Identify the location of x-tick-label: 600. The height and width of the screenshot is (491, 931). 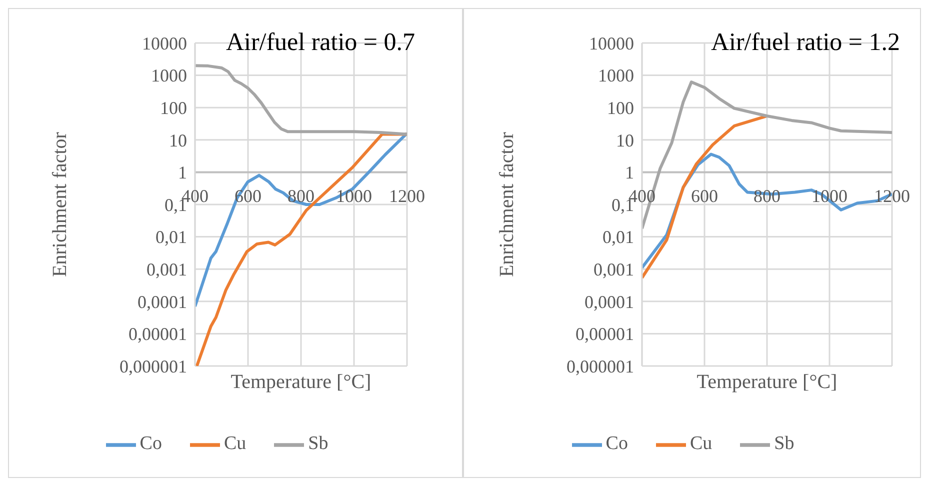
(704, 196).